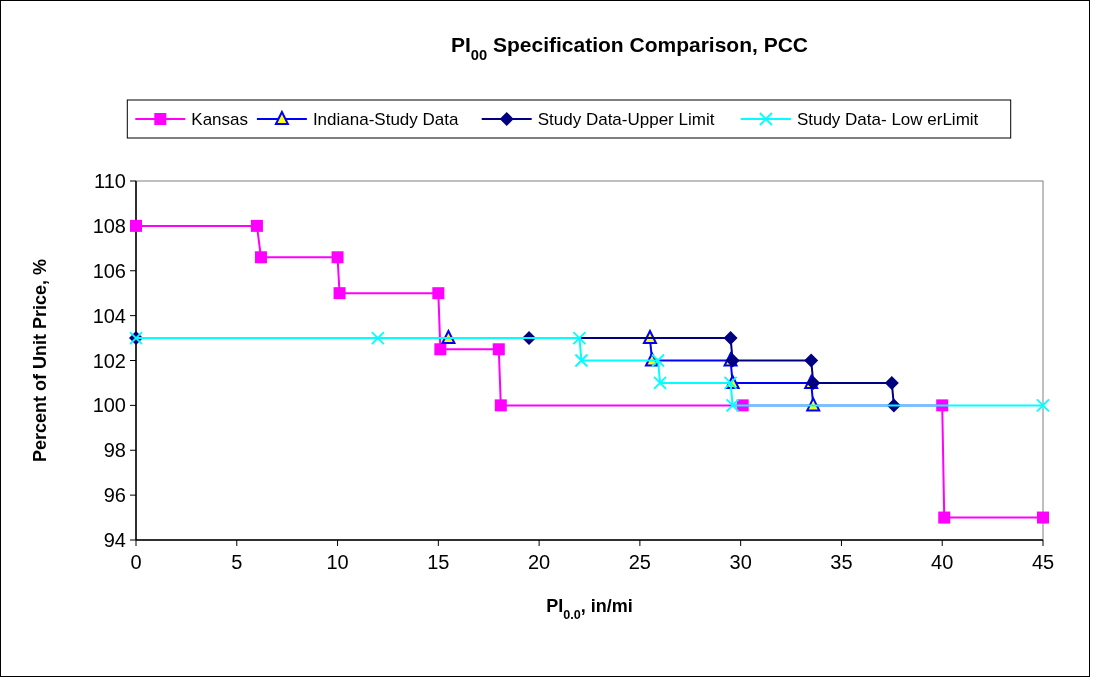 This screenshot has height=693, width=1098. I want to click on y-tick-label: 98, so click(114, 450).